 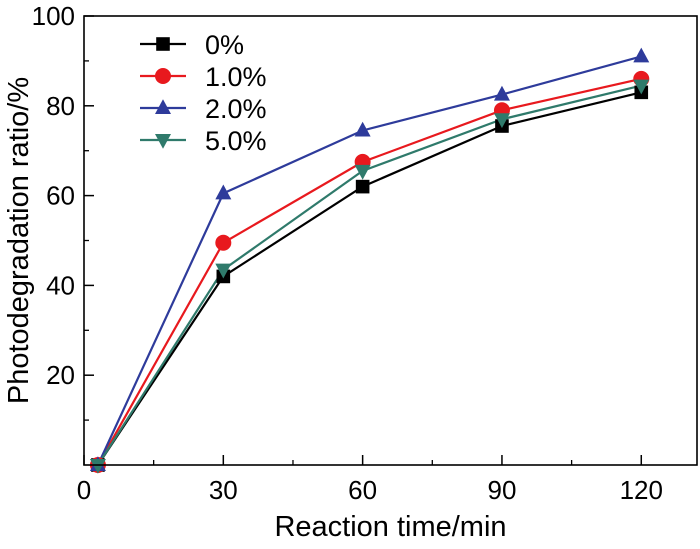 What do you see at coordinates (203, 93) in the screenshot?
I see `legend: 0%1.0%2.0%5.0%` at bounding box center [203, 93].